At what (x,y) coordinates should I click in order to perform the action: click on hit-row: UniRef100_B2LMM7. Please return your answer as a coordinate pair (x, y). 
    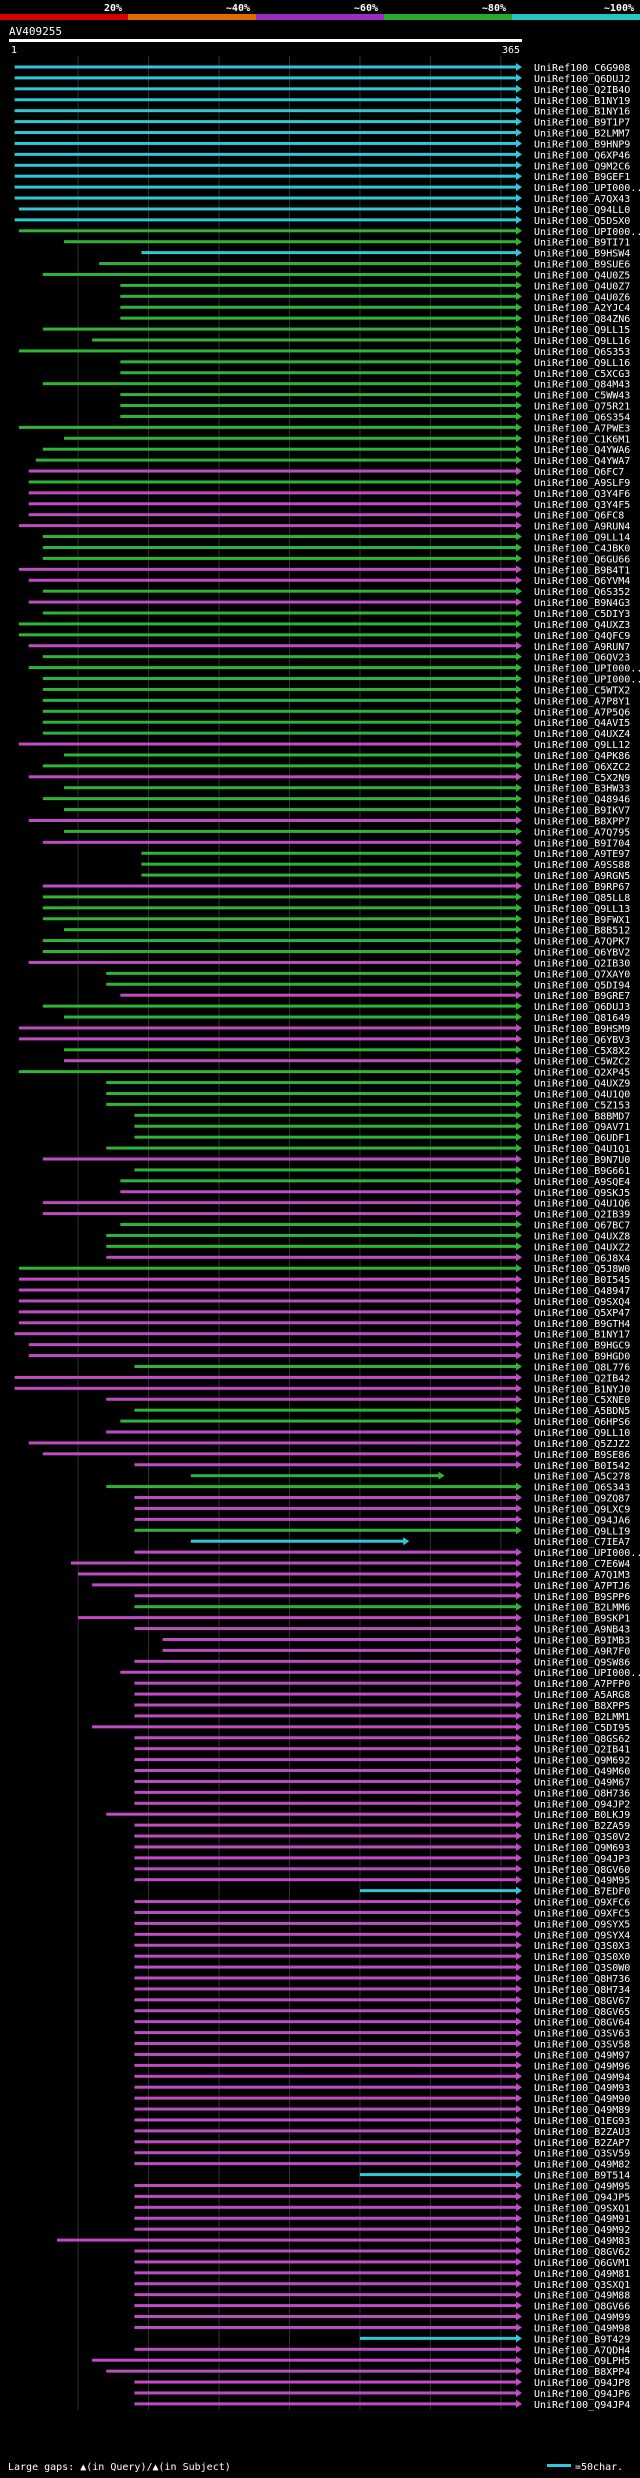
    Looking at the image, I should click on (322, 134).